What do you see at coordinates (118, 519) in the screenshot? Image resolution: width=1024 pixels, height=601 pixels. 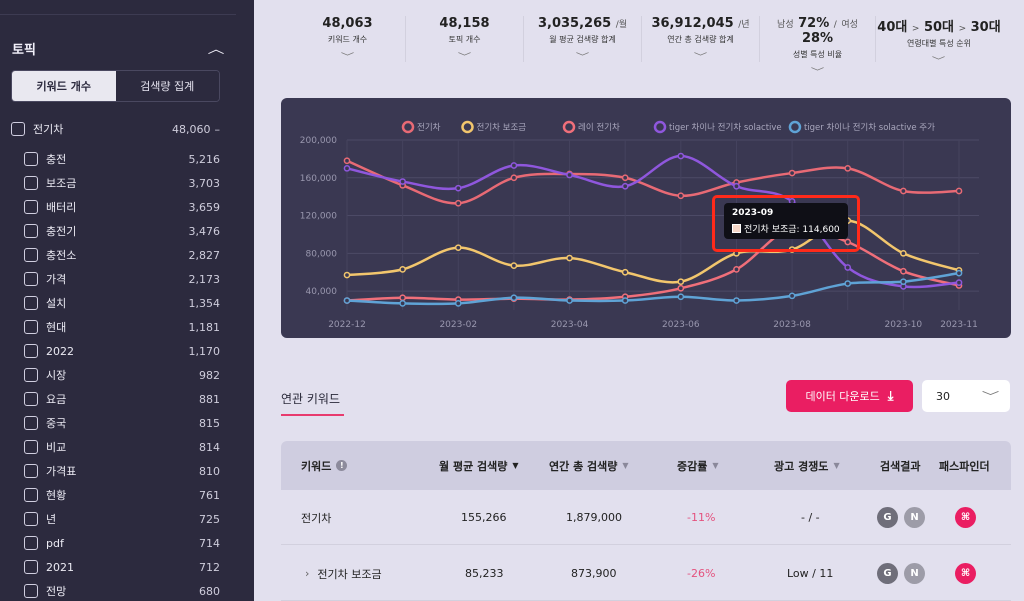 I see `topic-item: 년 725` at bounding box center [118, 519].